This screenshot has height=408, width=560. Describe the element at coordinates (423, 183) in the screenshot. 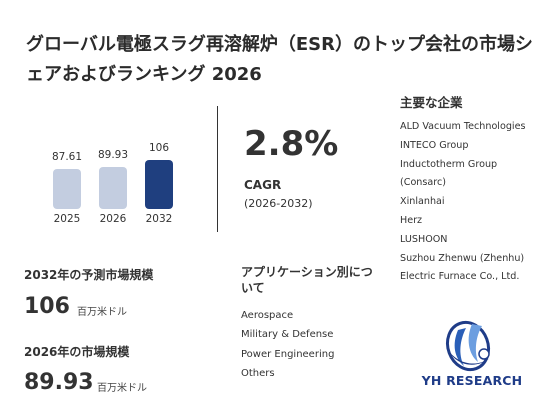

I see `player-item: (Consarc)` at that location.